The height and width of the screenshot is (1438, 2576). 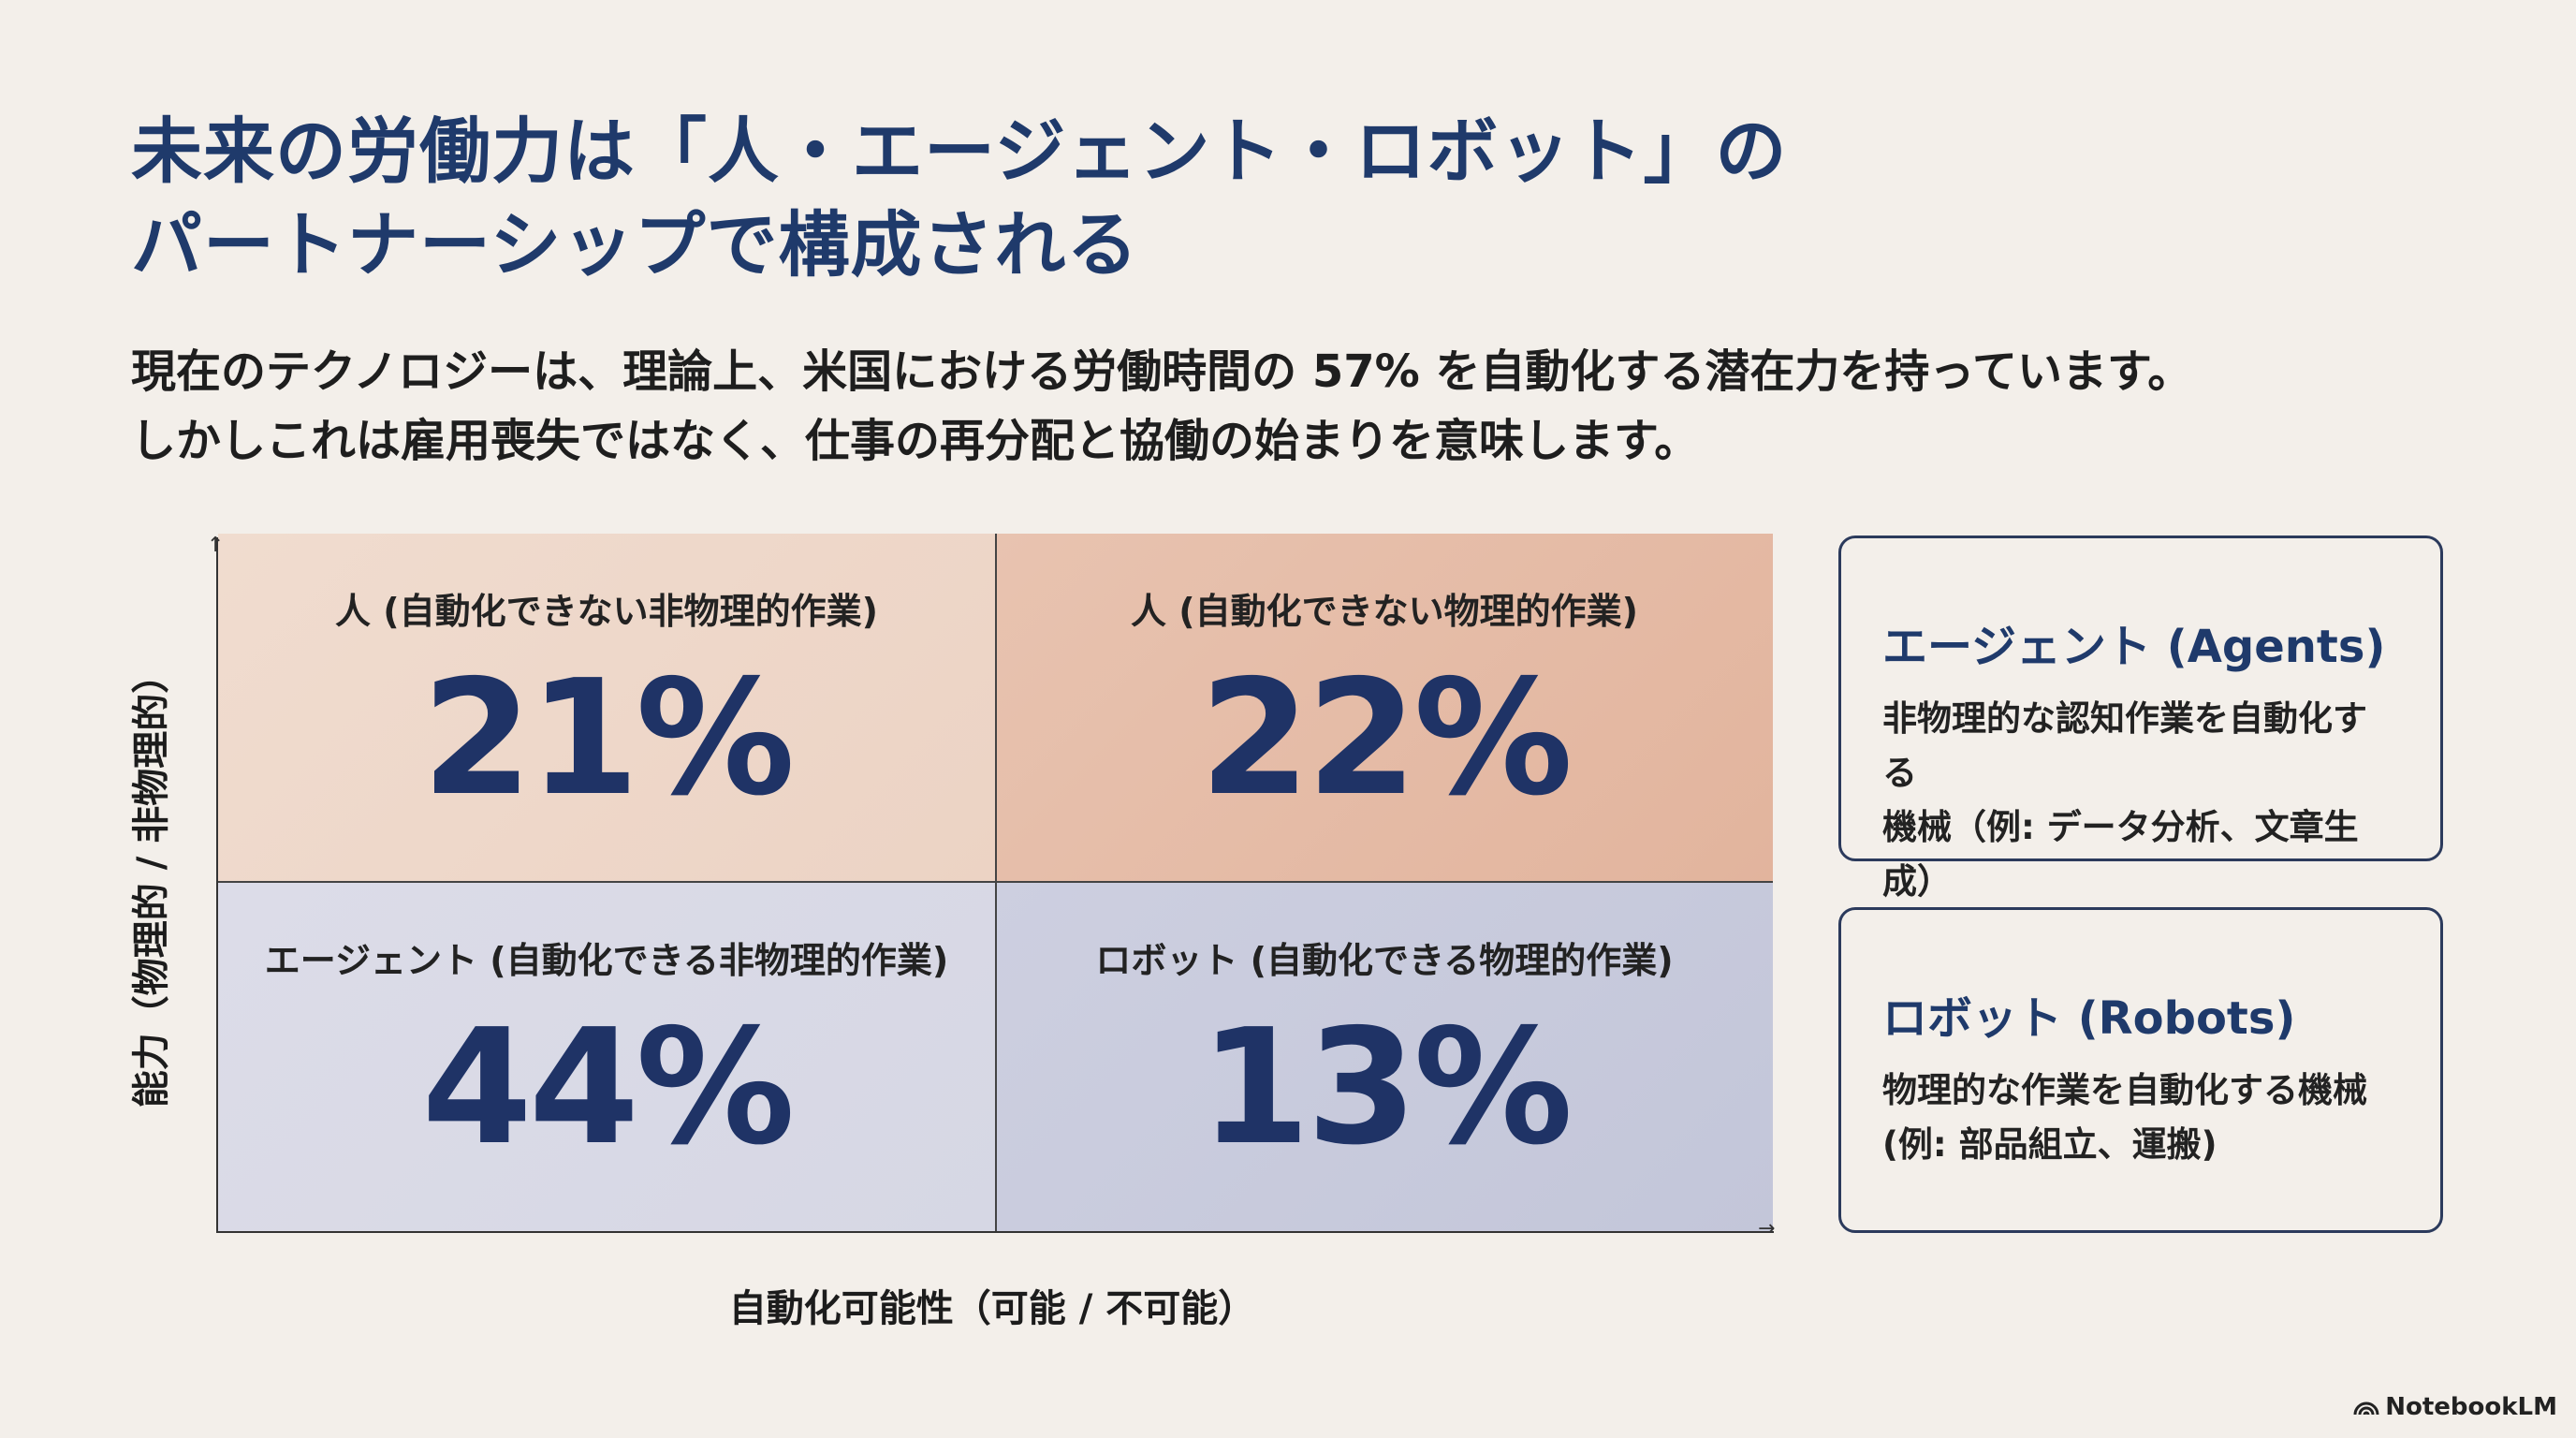 What do you see at coordinates (1384, 960) in the screenshot?
I see `cell-label: ロボット (自動化できる物理的作業)` at bounding box center [1384, 960].